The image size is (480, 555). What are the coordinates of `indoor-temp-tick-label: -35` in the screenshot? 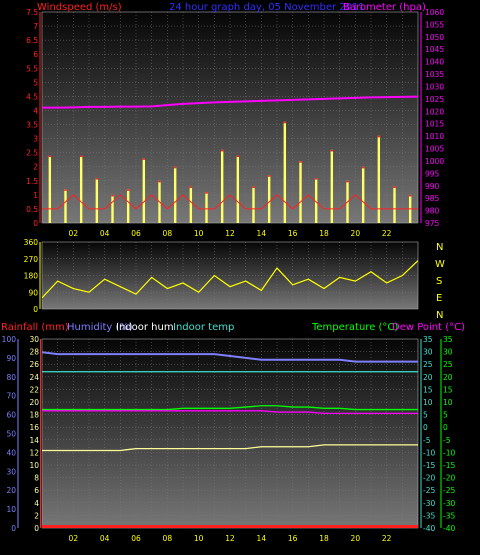 It's located at (429, 515).